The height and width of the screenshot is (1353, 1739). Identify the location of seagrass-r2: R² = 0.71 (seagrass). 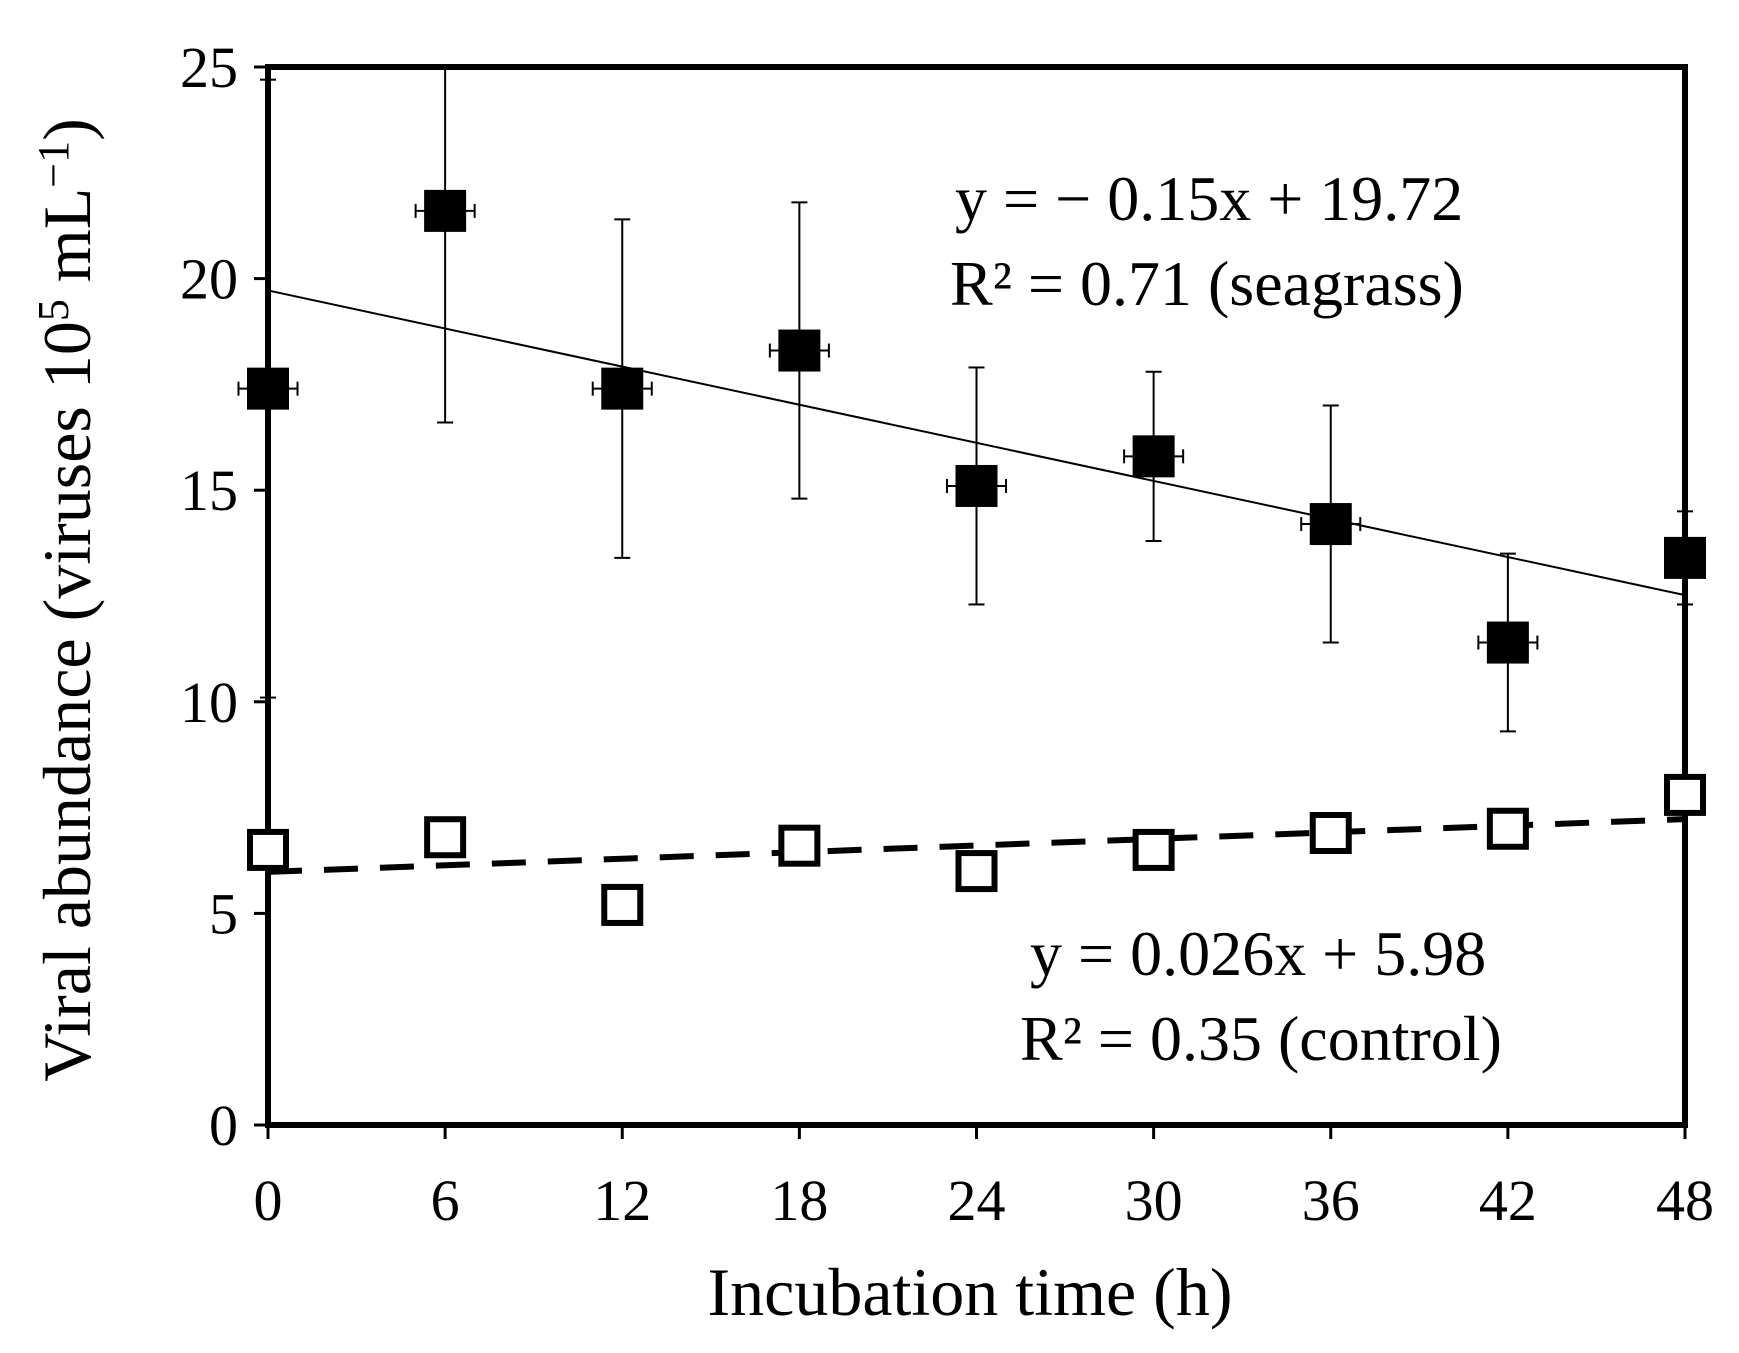
(1207, 283).